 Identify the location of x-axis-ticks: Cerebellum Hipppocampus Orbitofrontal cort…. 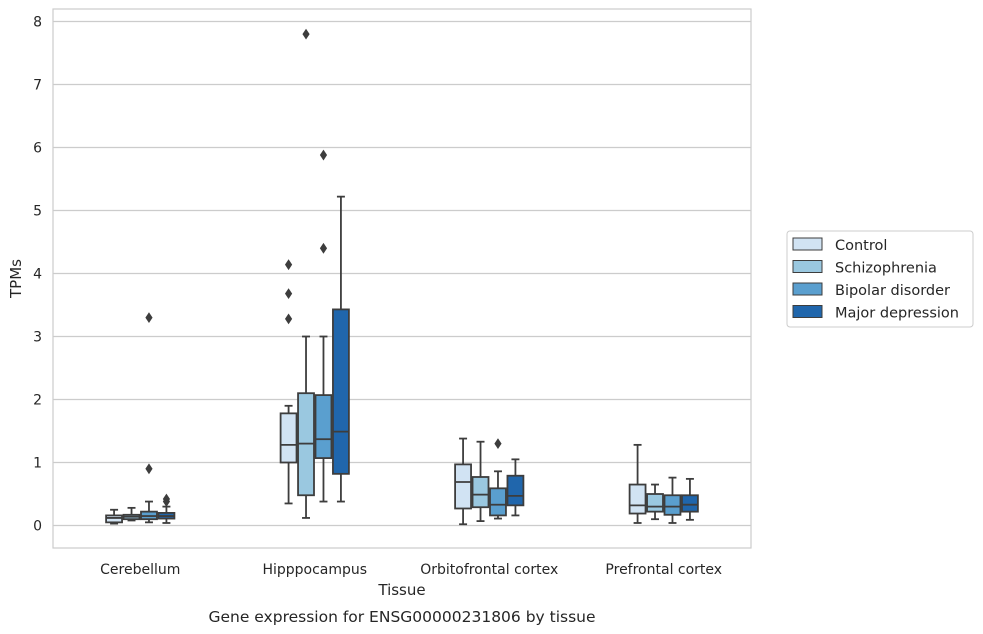
(411, 570).